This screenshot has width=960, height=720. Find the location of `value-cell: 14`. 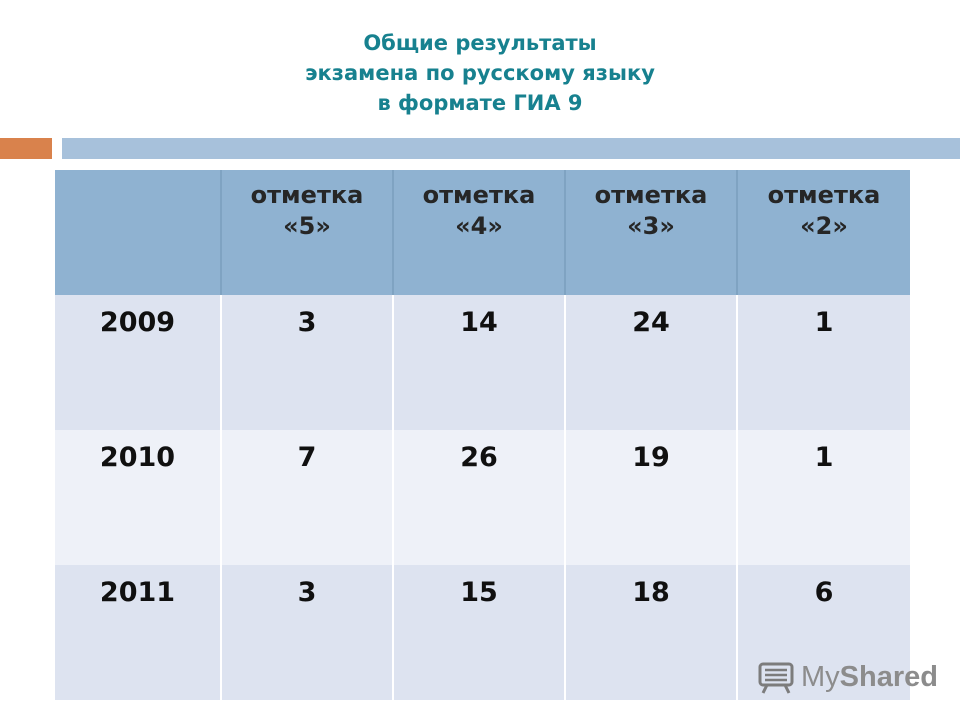

value-cell: 14 is located at coordinates (480, 362).